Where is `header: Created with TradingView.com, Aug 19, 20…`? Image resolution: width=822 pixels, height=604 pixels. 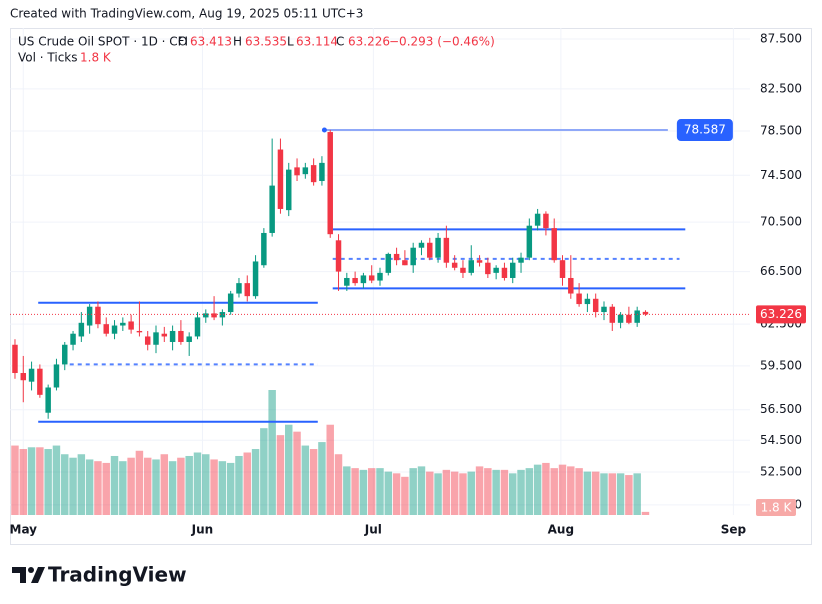
header: Created with TradingView.com, Aug 19, 20… is located at coordinates (186, 14).